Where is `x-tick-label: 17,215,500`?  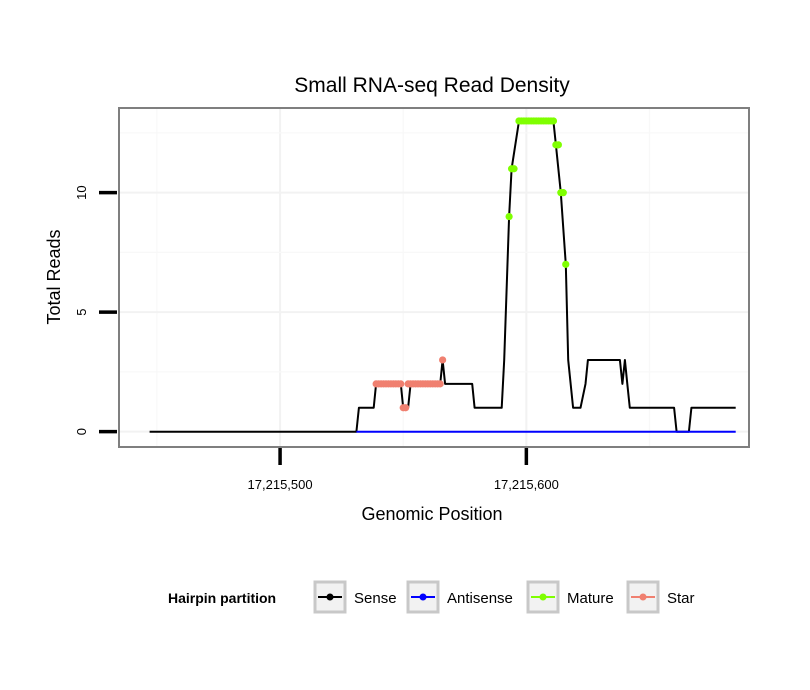 x-tick-label: 17,215,500 is located at coordinates (280, 484).